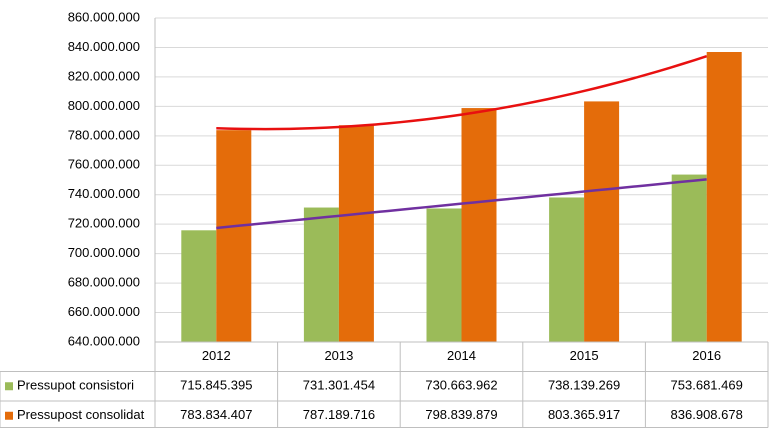 This screenshot has height=435, width=770. I want to click on table-value: 730.663.962, so click(461, 385).